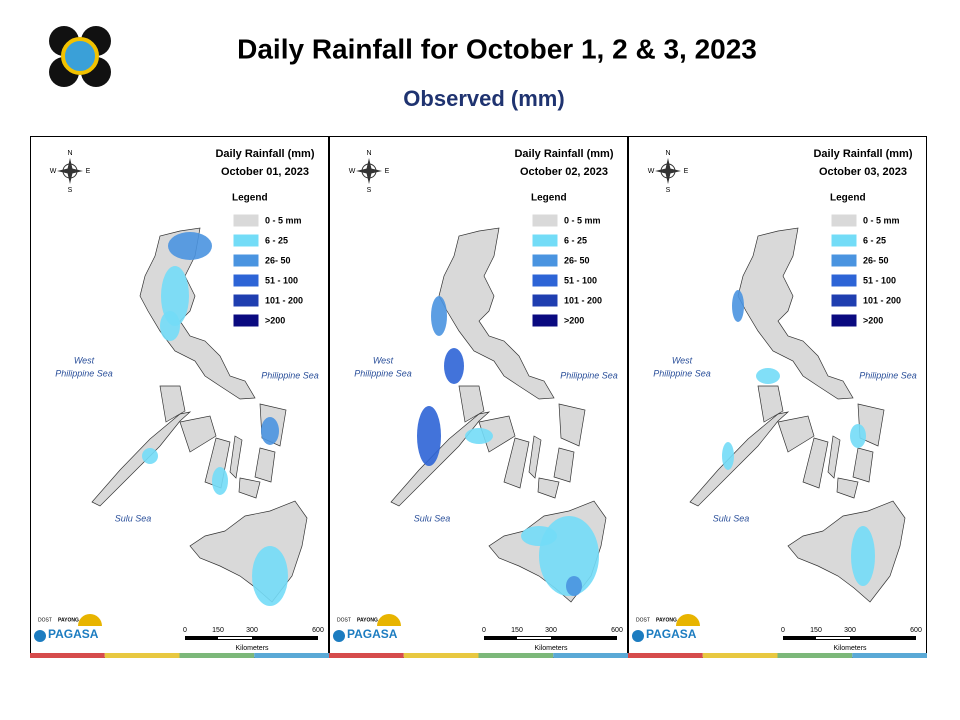  I want to click on compass-label: W, so click(352, 171).